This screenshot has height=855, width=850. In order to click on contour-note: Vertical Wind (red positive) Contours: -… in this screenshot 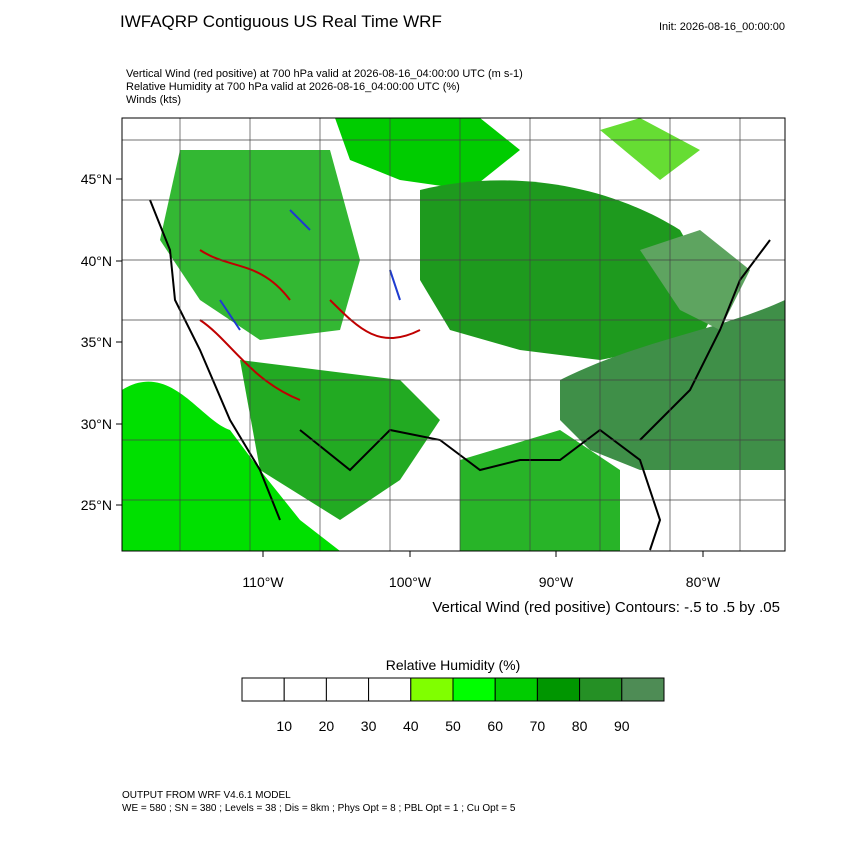, I will do `click(606, 607)`.